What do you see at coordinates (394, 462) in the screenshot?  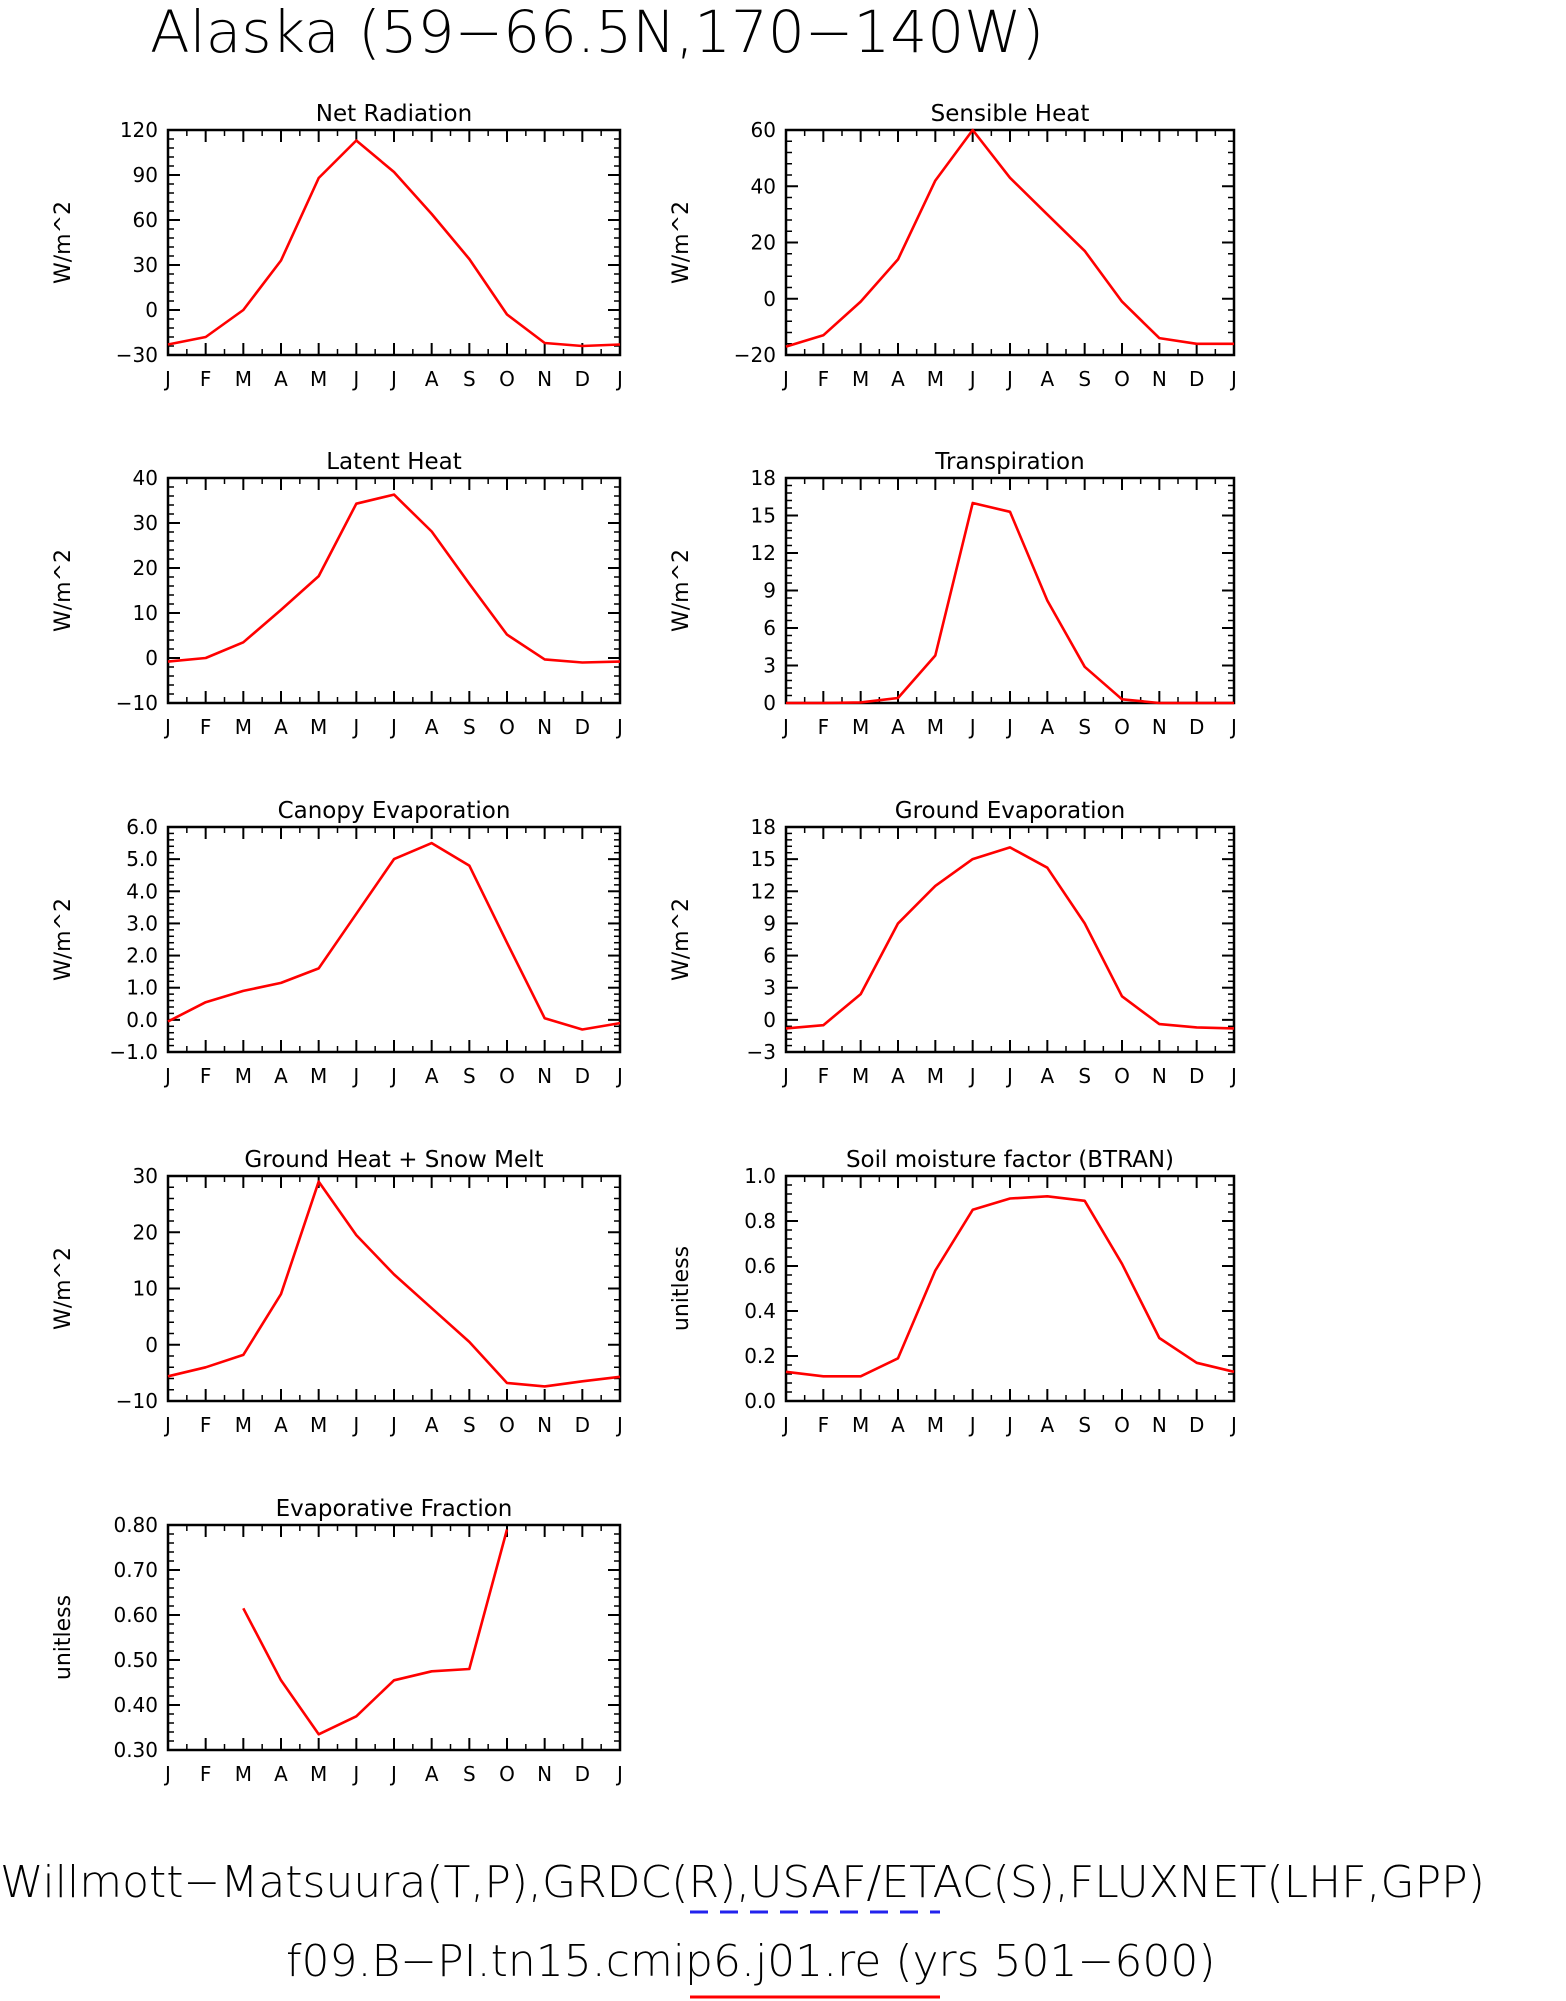 I see `panel-title: Latent Heat` at bounding box center [394, 462].